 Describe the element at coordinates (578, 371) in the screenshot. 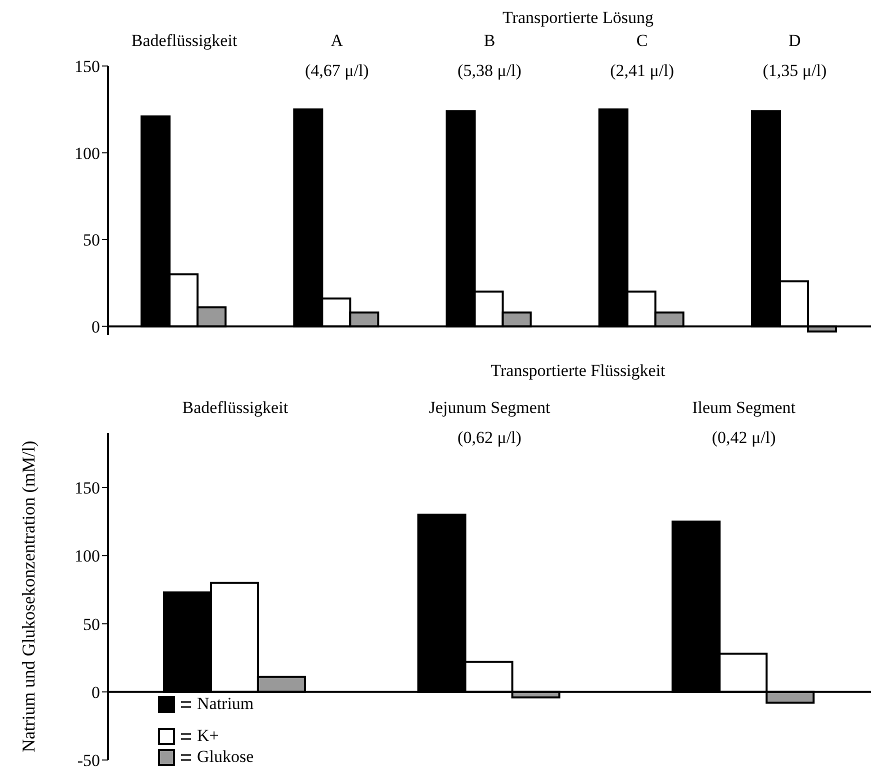

I see `chart-title: Transportierte Flüssigkeit` at that location.